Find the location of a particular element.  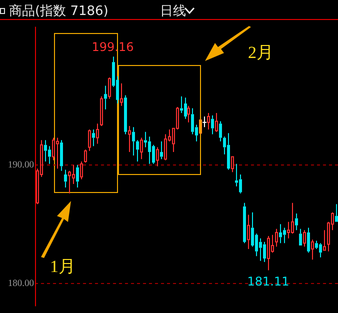

annotation: 1月 is located at coordinates (63, 267).